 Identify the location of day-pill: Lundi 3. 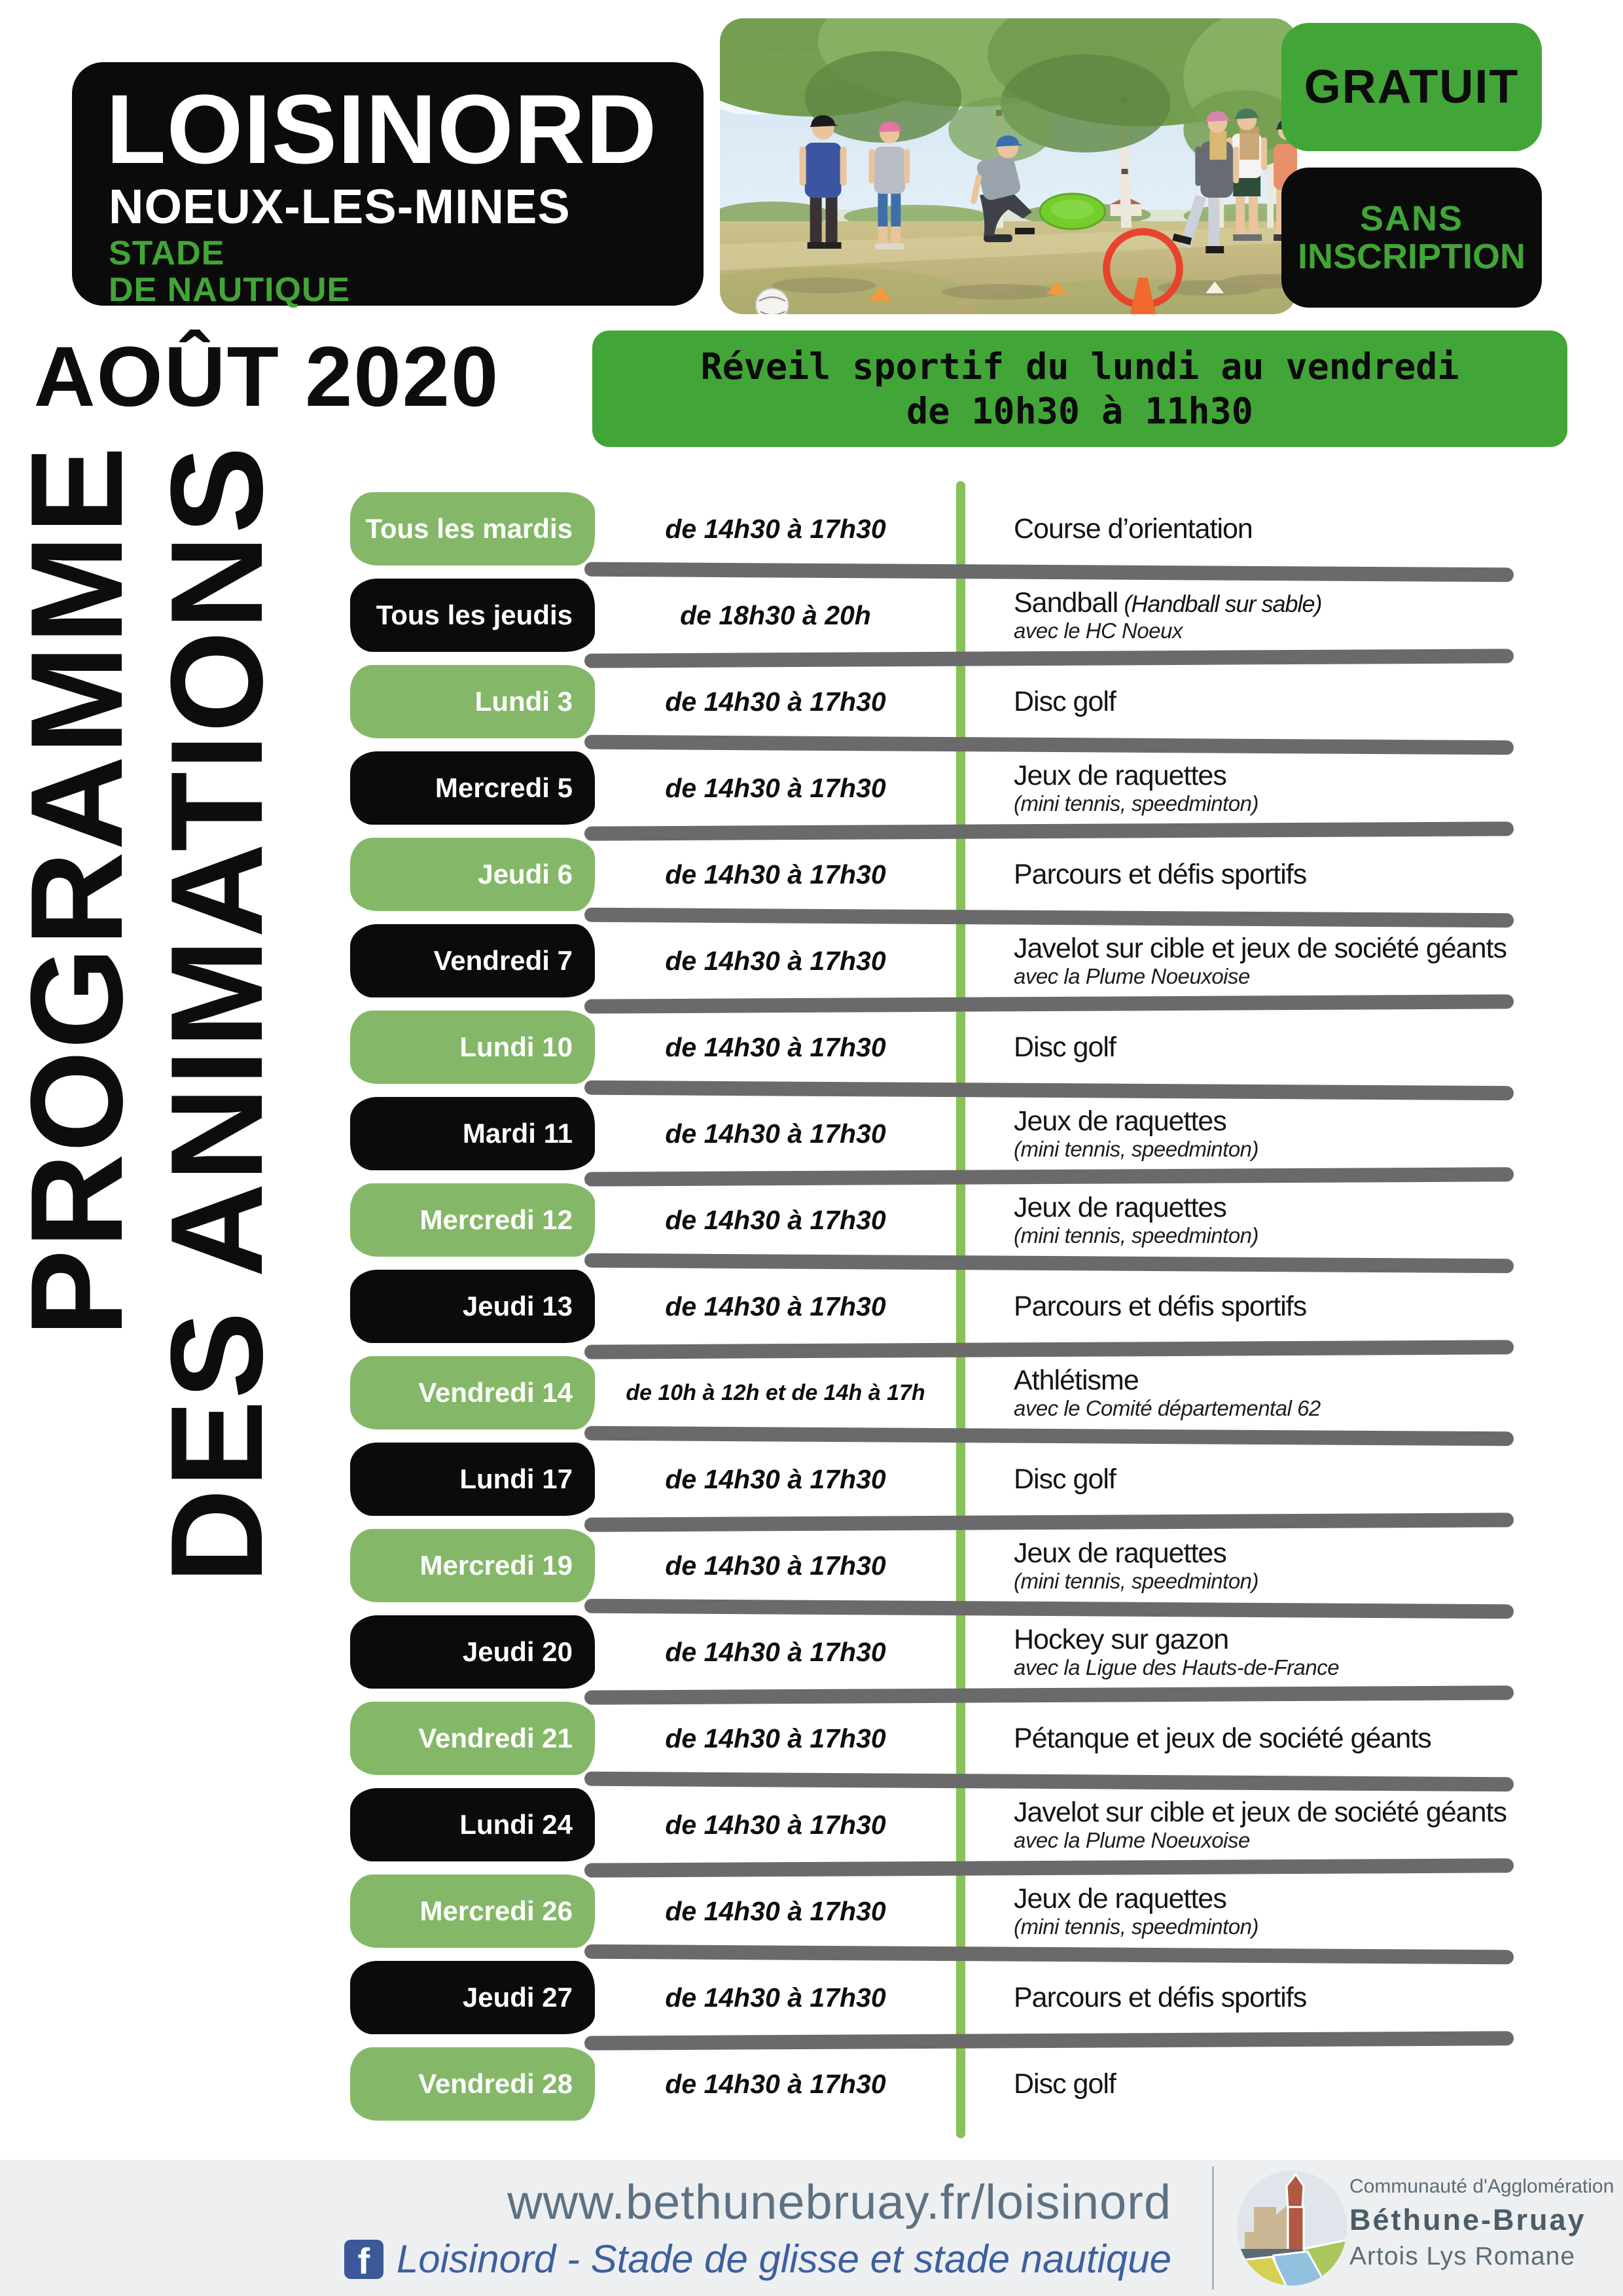
(473, 701).